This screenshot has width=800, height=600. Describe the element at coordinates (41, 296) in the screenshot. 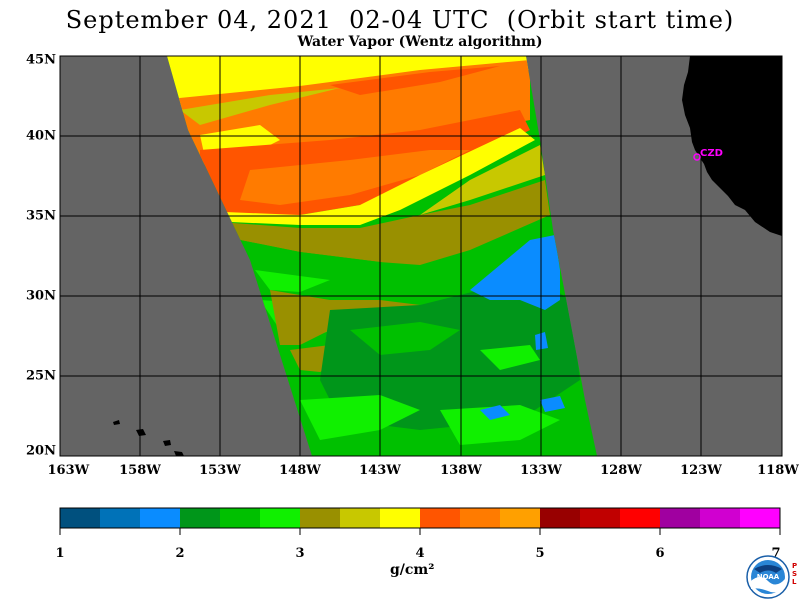

I see `lat-label-30n: 30N` at that location.